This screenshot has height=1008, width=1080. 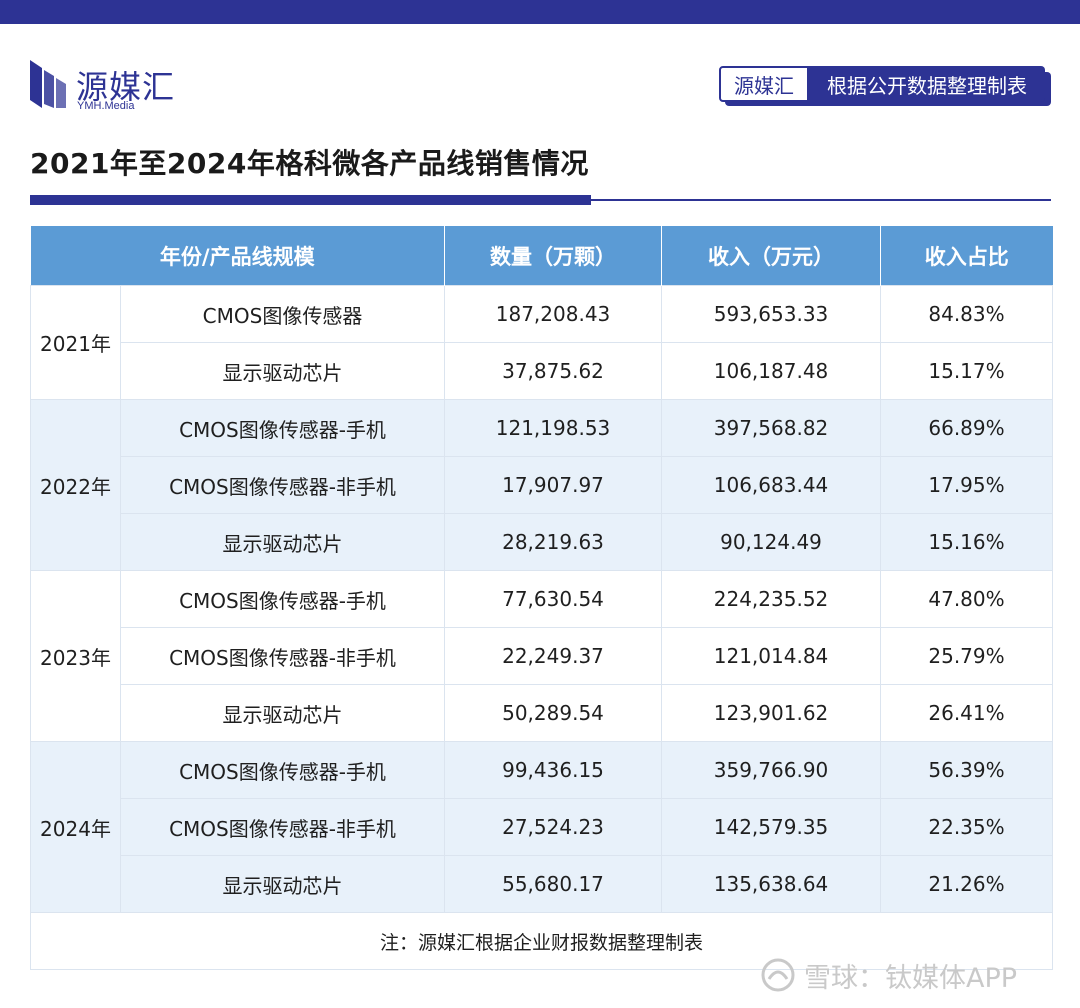 What do you see at coordinates (310, 200) in the screenshot?
I see `title-underline` at bounding box center [310, 200].